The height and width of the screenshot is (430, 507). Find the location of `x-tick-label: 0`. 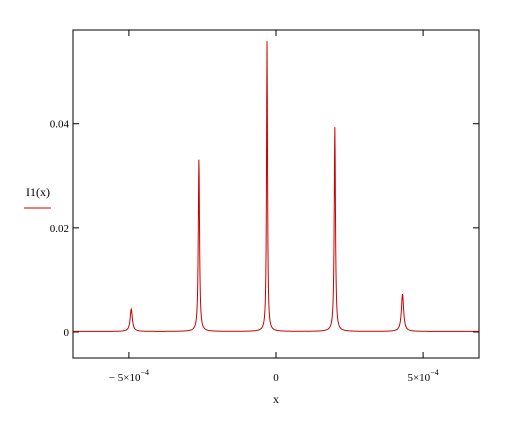

x-tick-label: 0 is located at coordinates (276, 378).